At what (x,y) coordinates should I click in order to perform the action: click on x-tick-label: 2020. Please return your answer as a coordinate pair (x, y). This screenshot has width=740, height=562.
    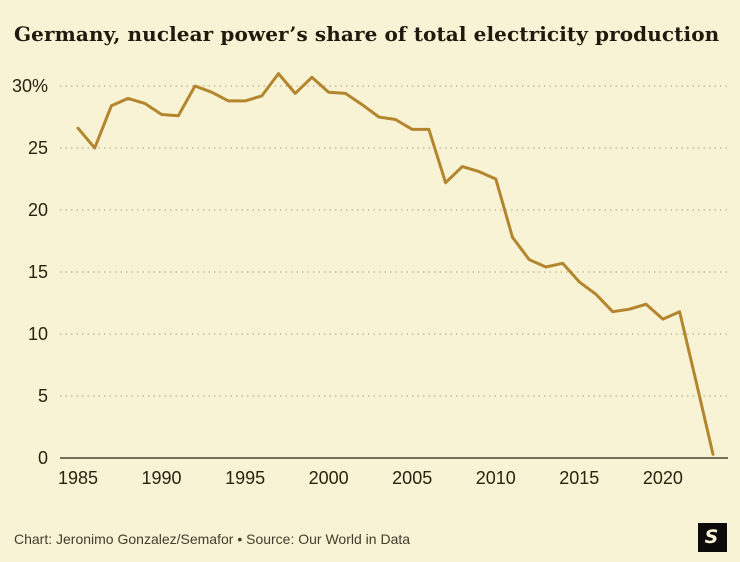
    Looking at the image, I should click on (663, 478).